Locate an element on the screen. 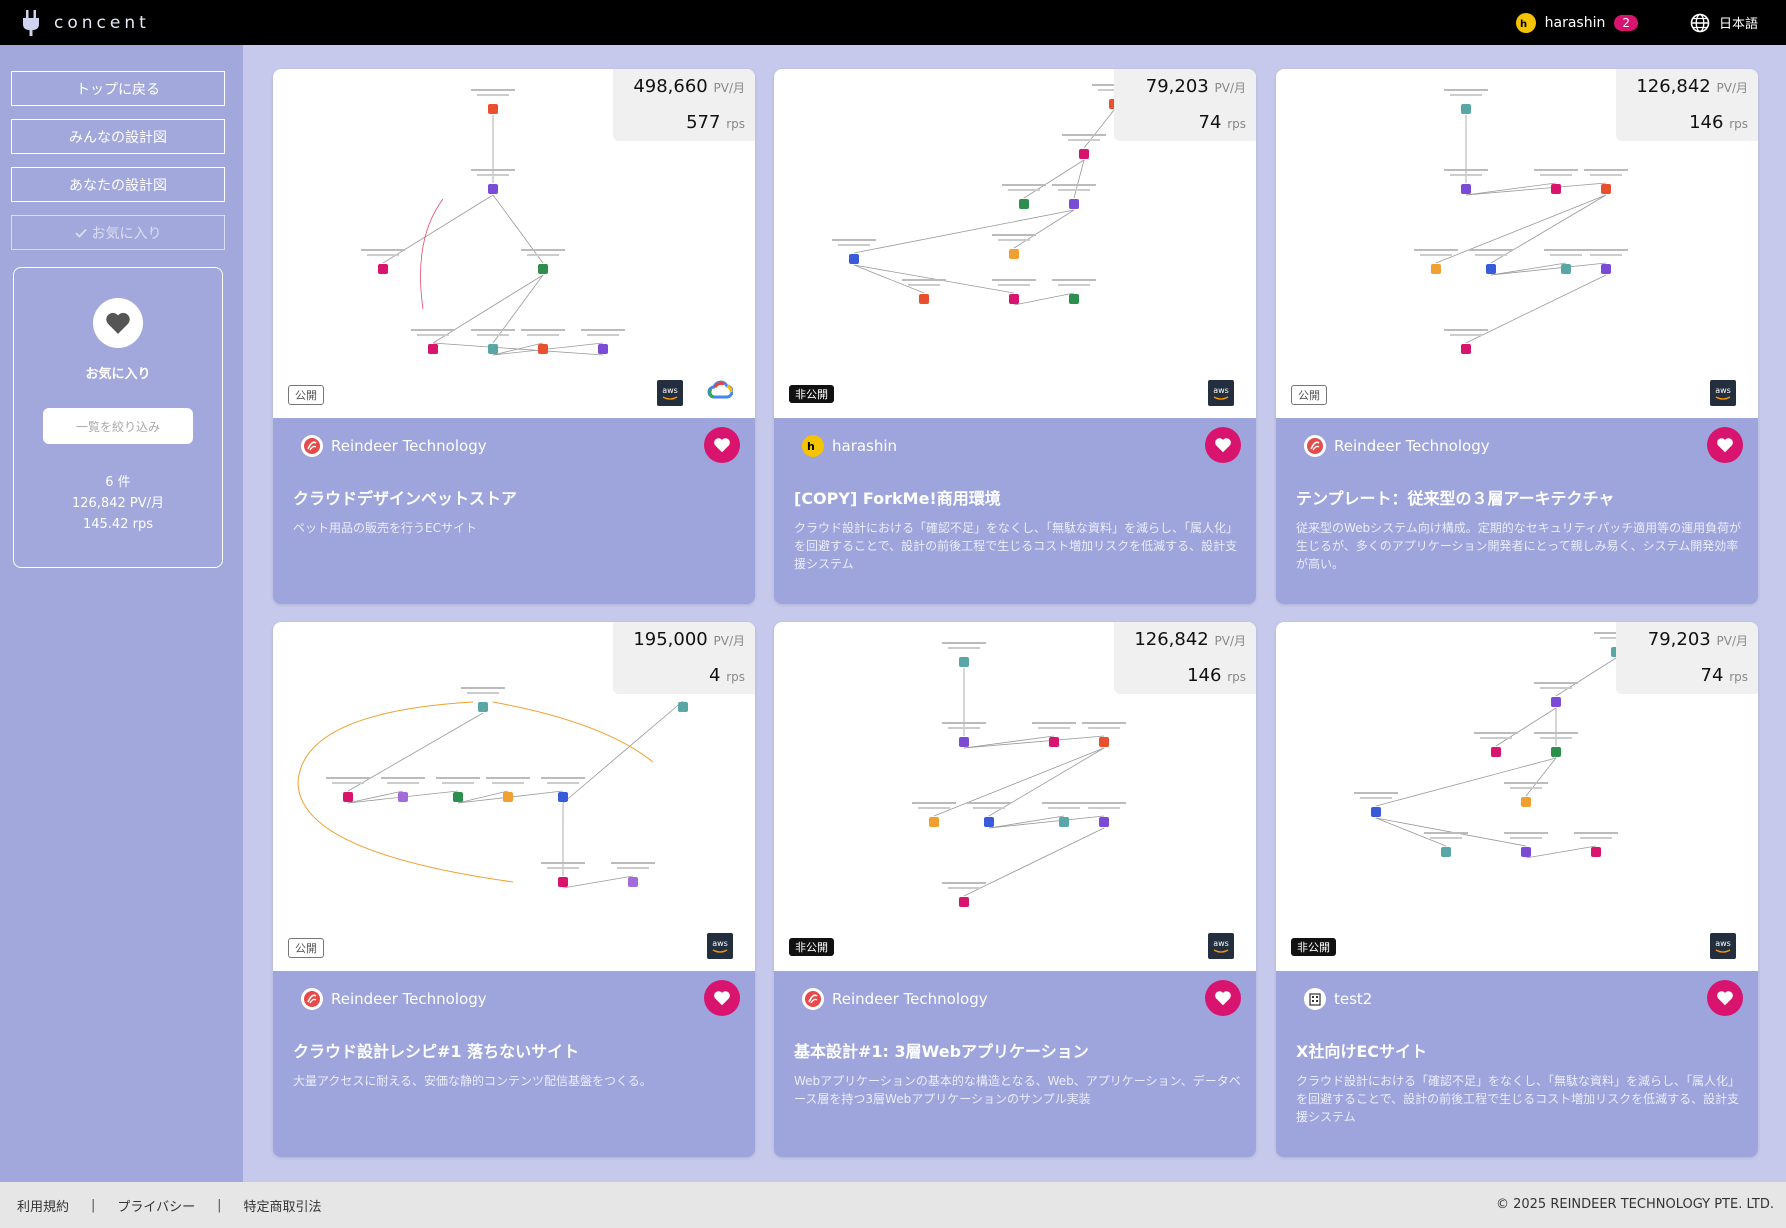 The image size is (1786, 1228). favorites-stats: 6 件 126,842 PV/月 145.42 rps is located at coordinates (118, 503).